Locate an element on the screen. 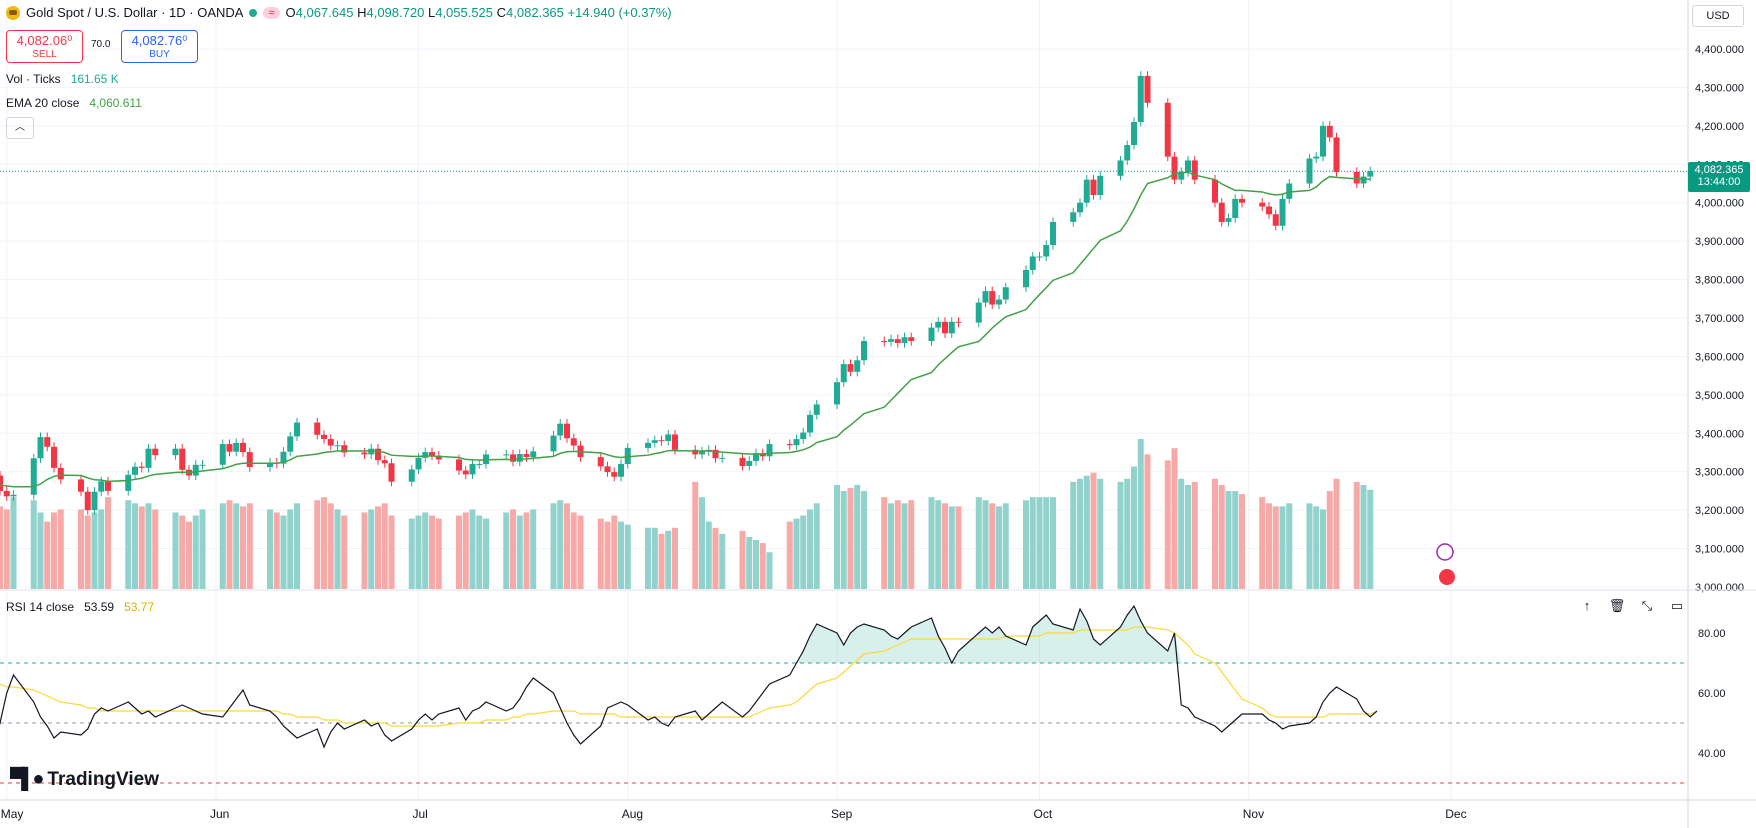  rsi-tick-label: 40.00 is located at coordinates (1712, 754).